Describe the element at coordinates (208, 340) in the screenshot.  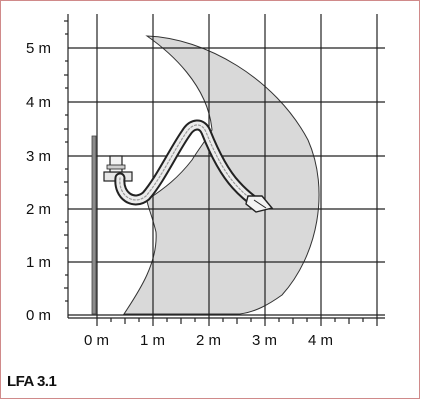
I see `x-tick-label: 2 m` at that location.